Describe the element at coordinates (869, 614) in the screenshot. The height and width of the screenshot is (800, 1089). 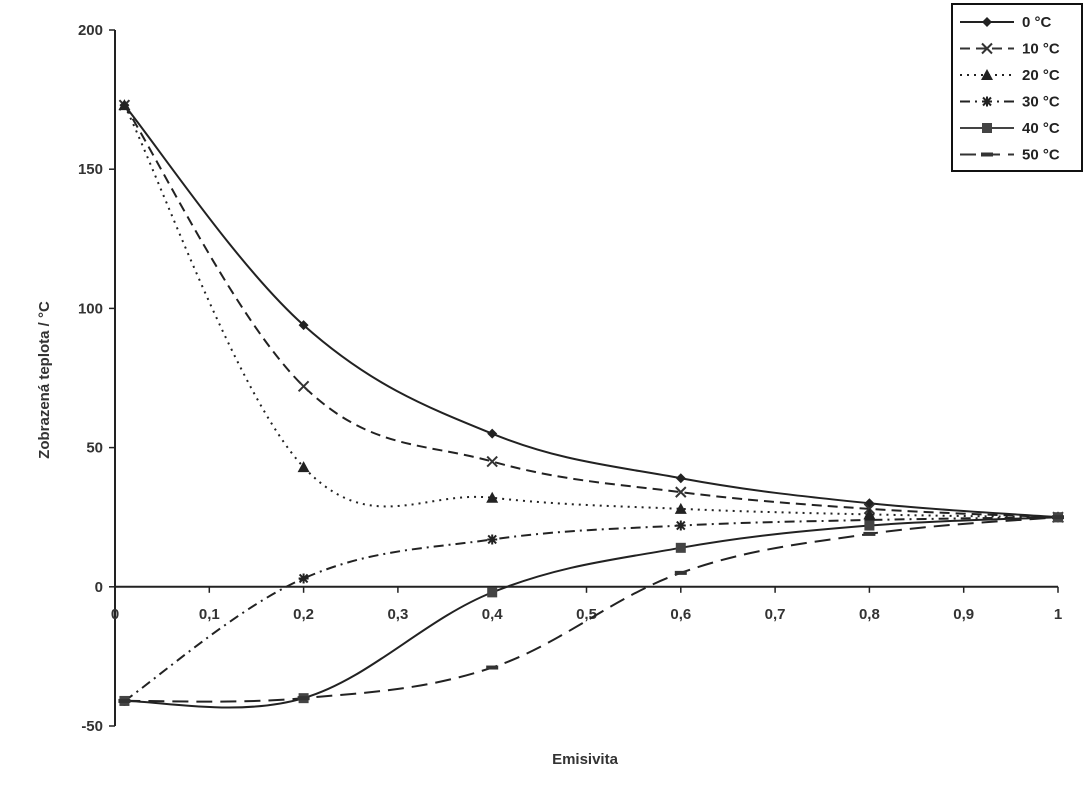
I see `x-tick-label: 0,8` at that location.